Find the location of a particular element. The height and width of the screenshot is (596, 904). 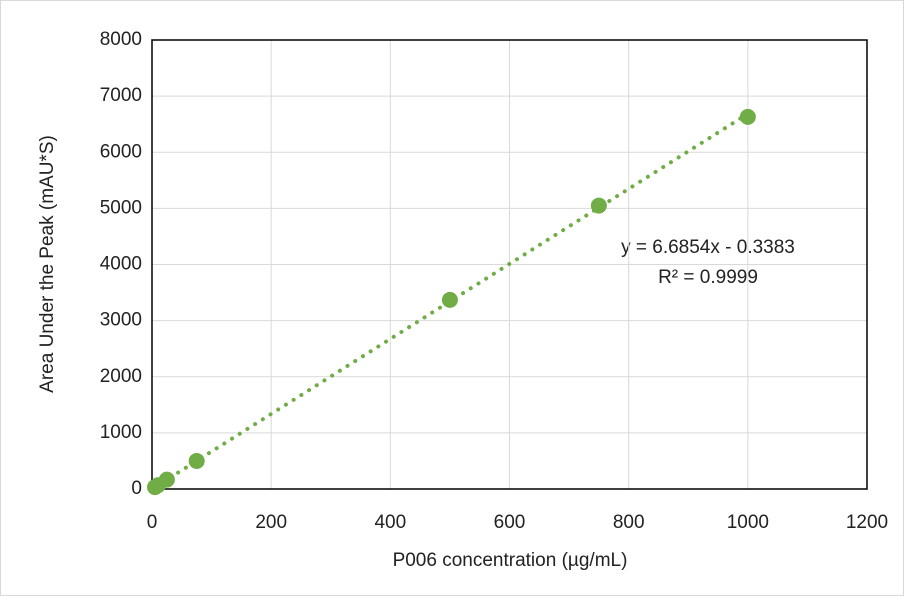

y-axis-title: Area Under the Peak (mAU*S) is located at coordinates (47, 264).